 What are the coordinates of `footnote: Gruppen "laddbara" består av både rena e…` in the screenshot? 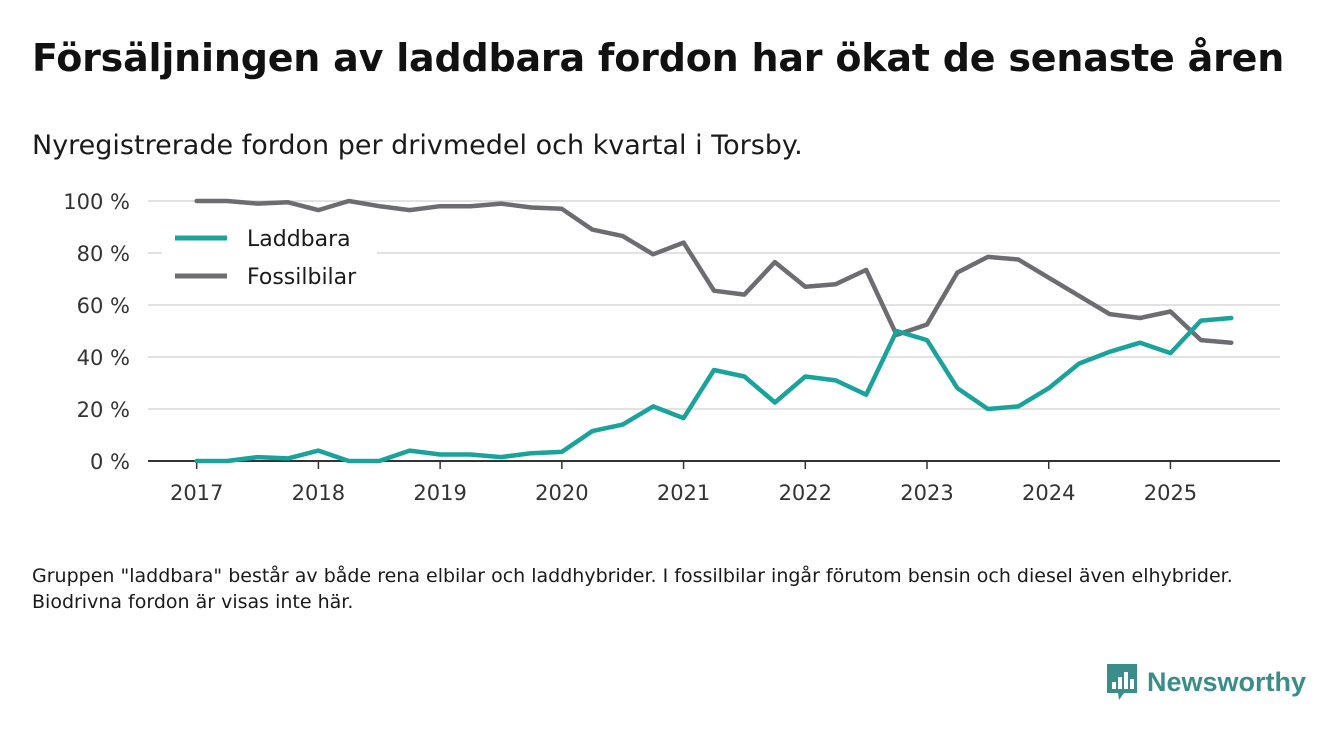 It's located at (632, 589).